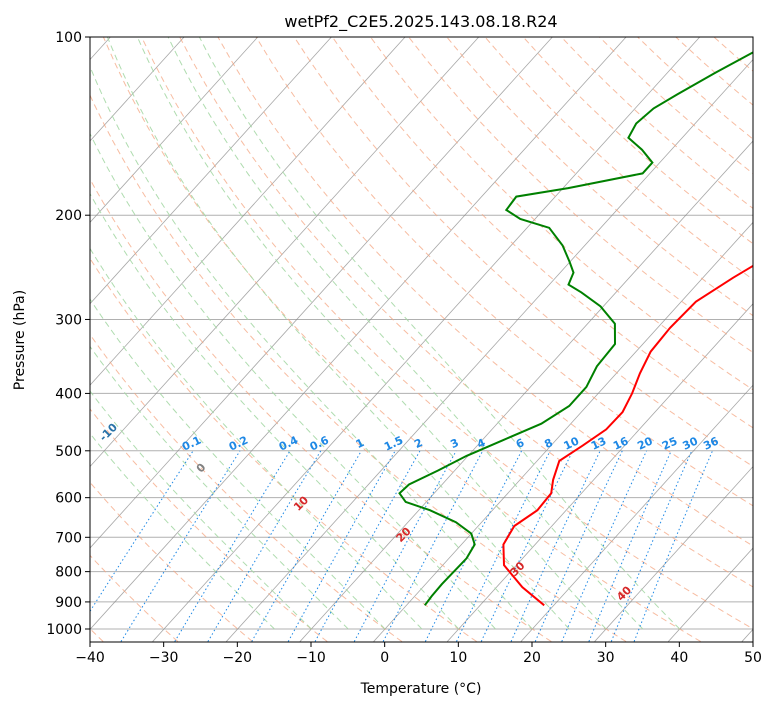 This screenshot has width=775, height=708. Describe the element at coordinates (532, 658) in the screenshot. I see `x-tick-label: 20` at that location.